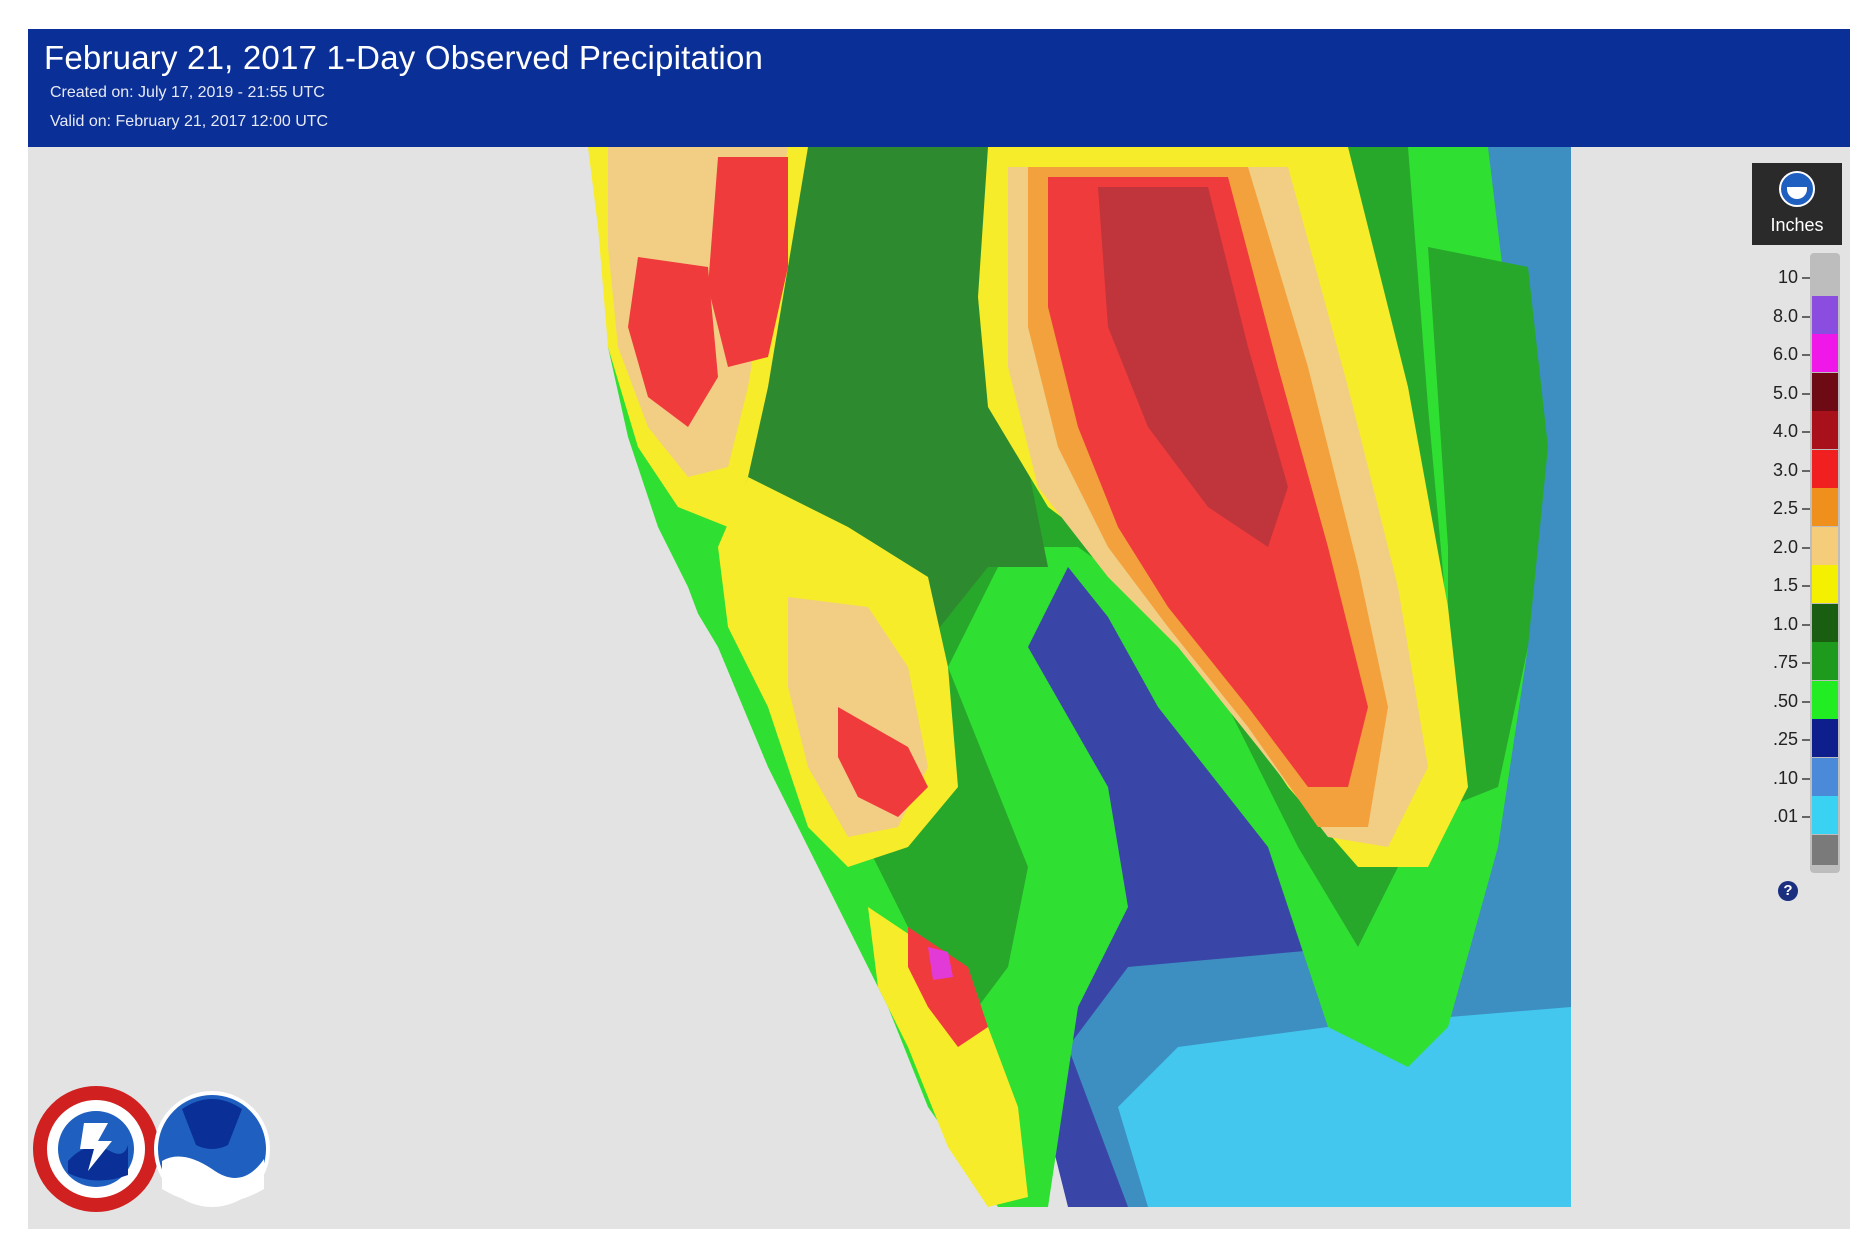 The width and height of the screenshot is (1876, 1260). I want to click on legend-label: 1.0, so click(1785, 623).